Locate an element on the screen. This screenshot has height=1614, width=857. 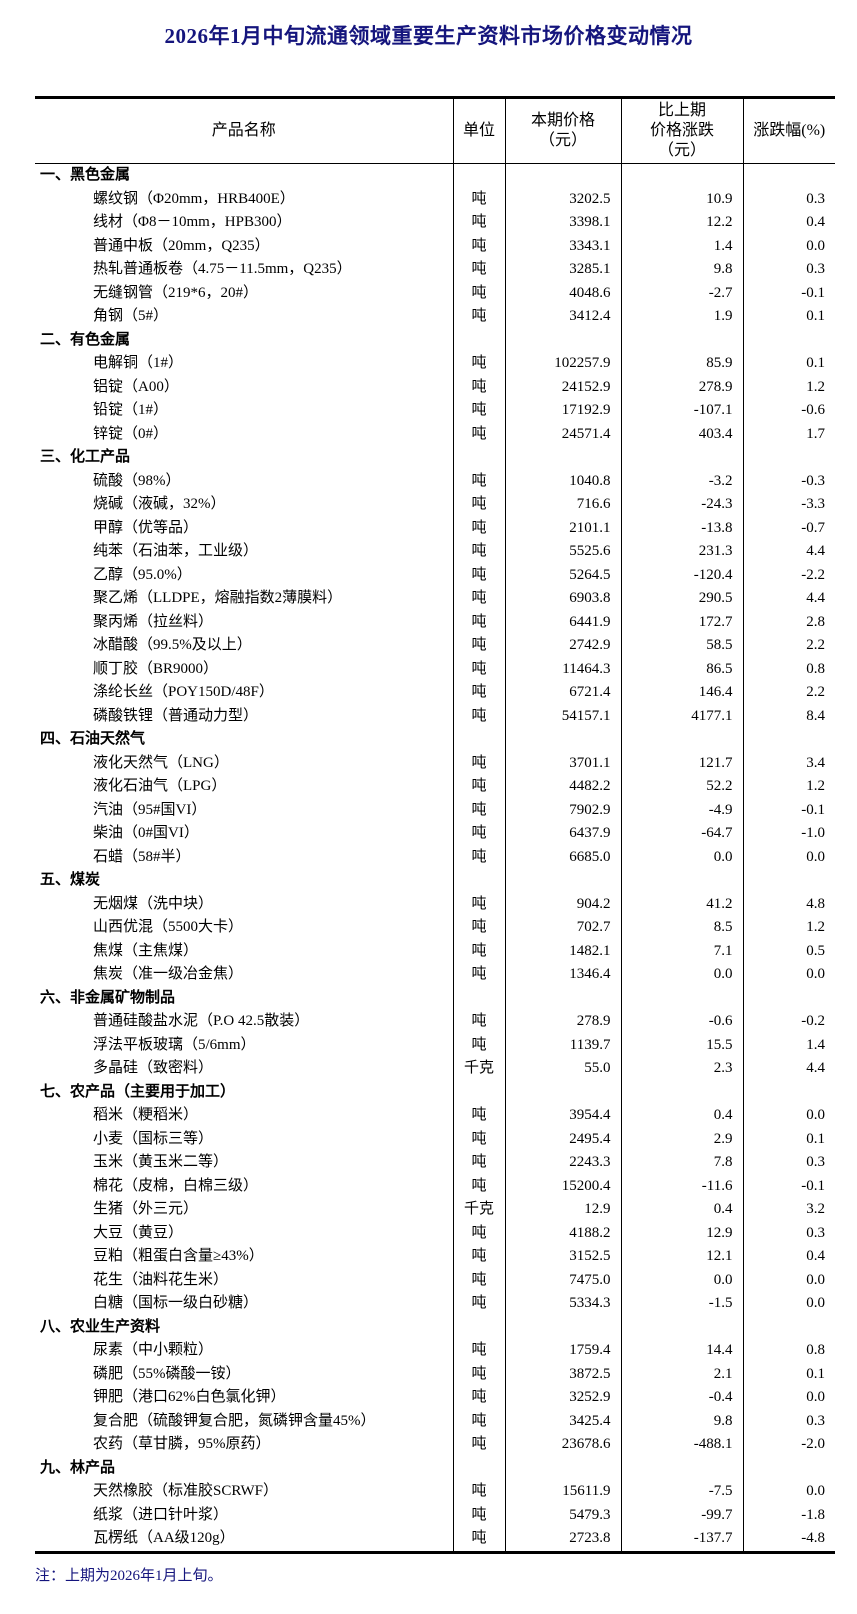
price-cell: 3152.5 is located at coordinates (563, 1257).